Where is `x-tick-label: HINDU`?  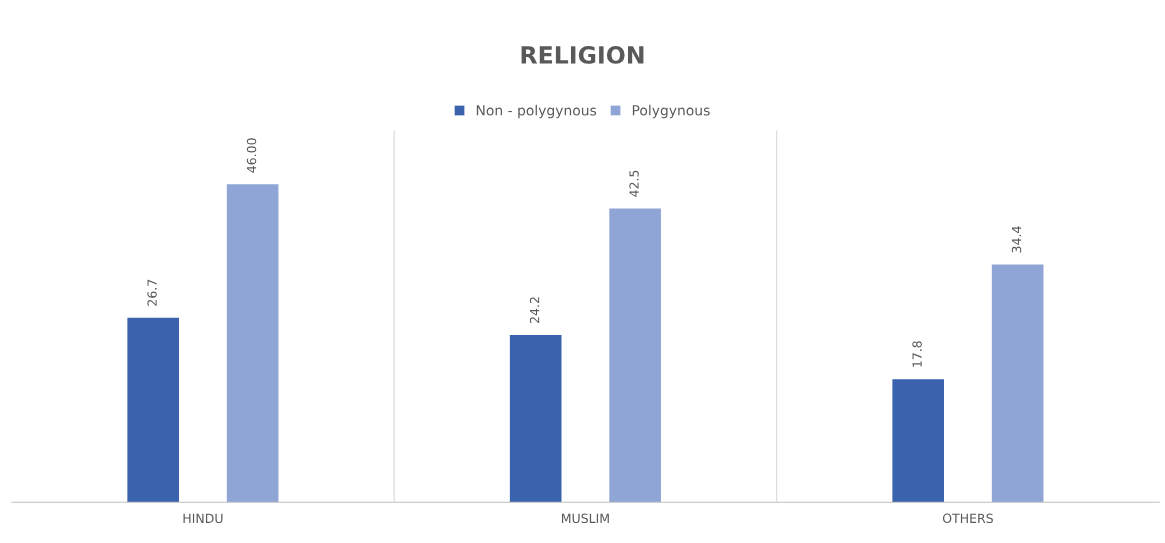
x-tick-label: HINDU is located at coordinates (203, 518).